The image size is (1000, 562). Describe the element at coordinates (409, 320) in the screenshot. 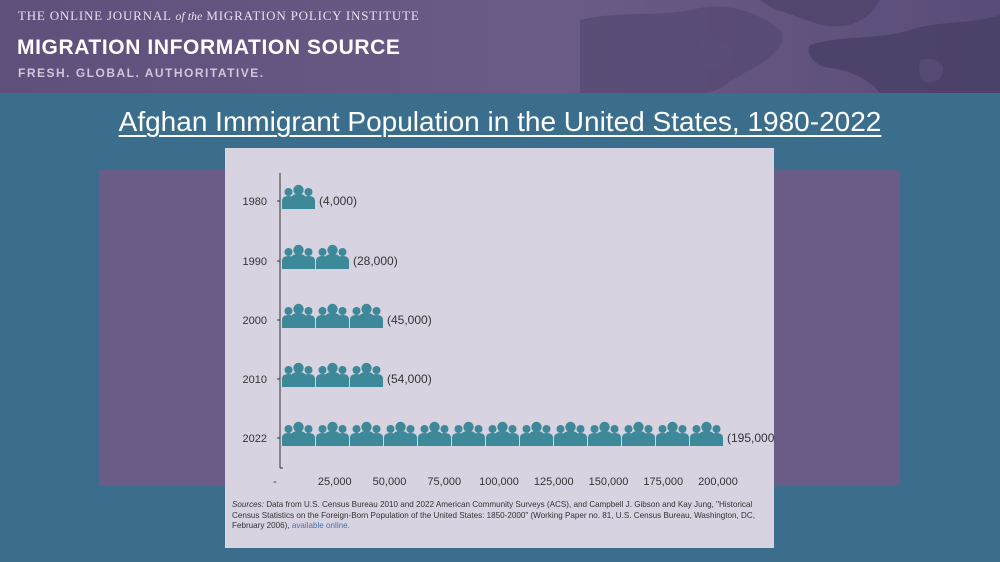

I see `value-label-2000: (45,000)` at that location.